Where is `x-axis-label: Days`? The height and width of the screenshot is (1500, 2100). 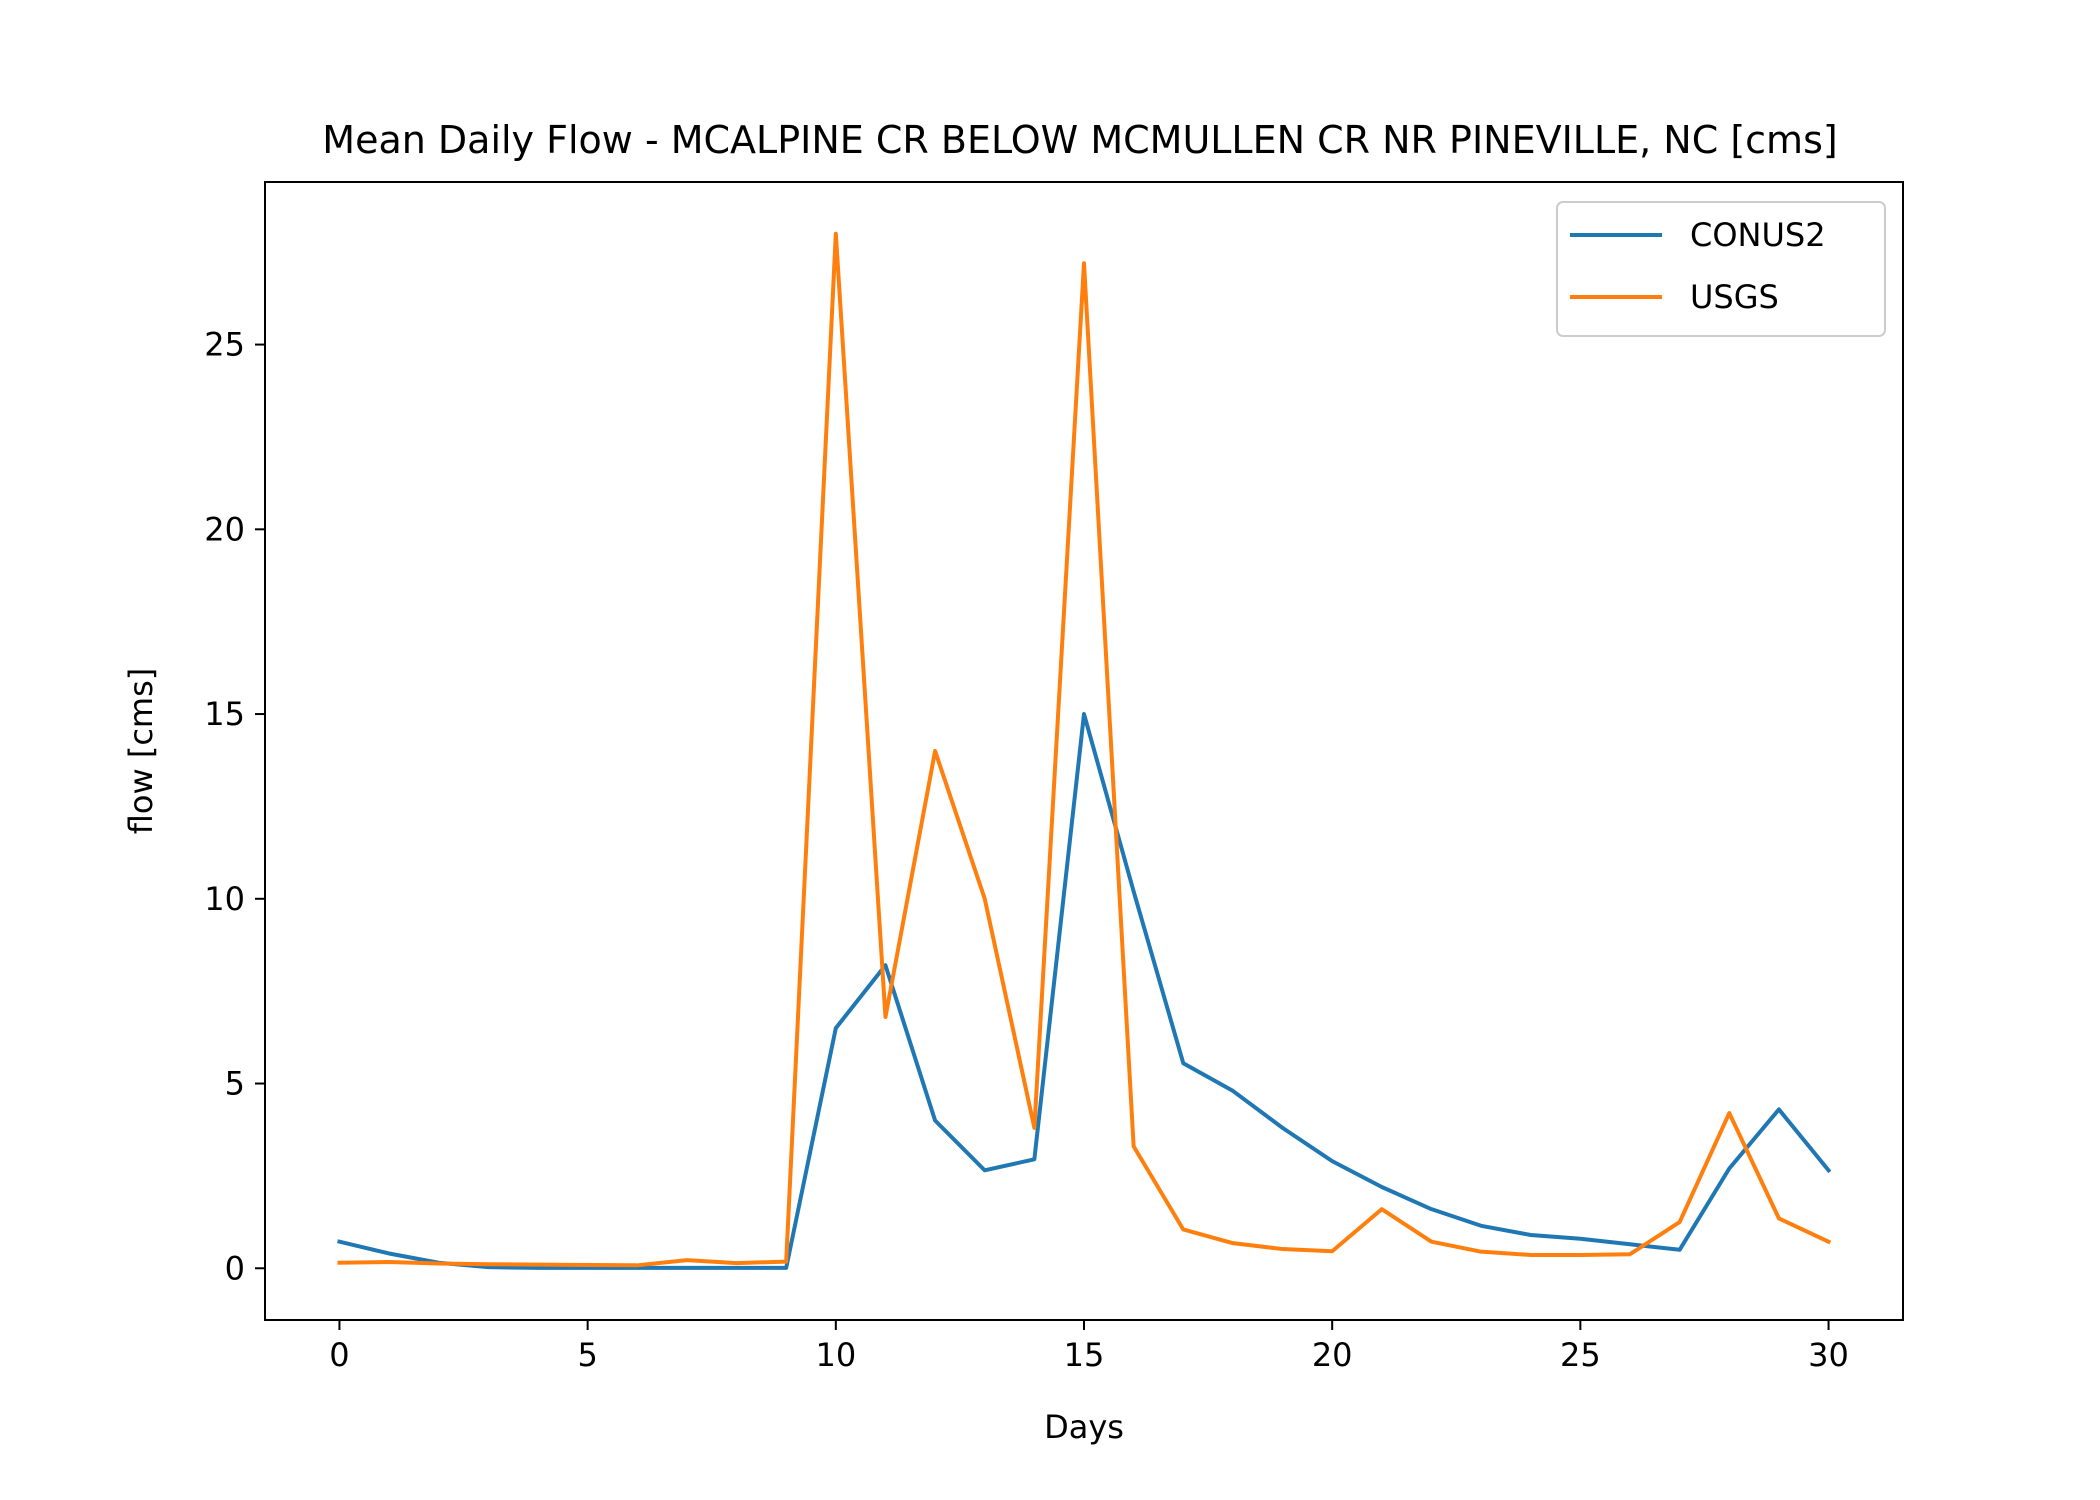
x-axis-label: Days is located at coordinates (1084, 1427).